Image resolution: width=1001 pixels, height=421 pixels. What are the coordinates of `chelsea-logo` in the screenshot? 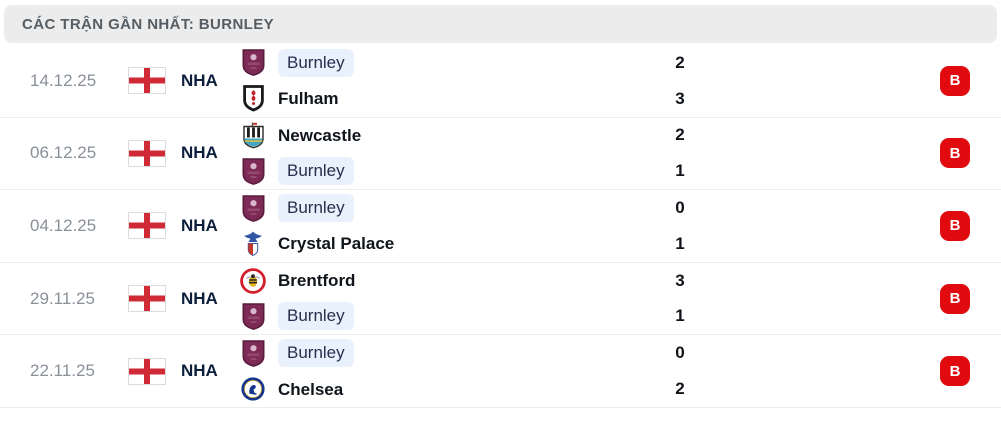 It's located at (253, 389).